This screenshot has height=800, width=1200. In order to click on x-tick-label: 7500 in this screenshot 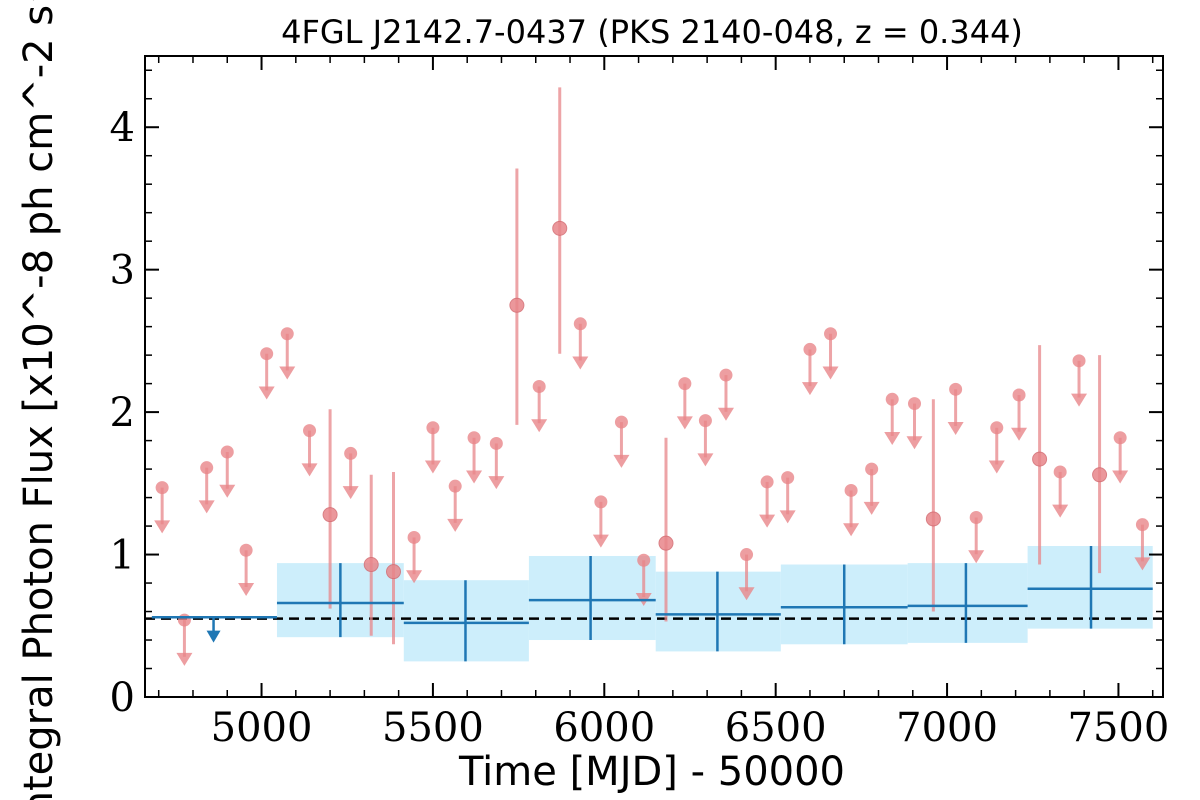, I will do `click(1119, 728)`.